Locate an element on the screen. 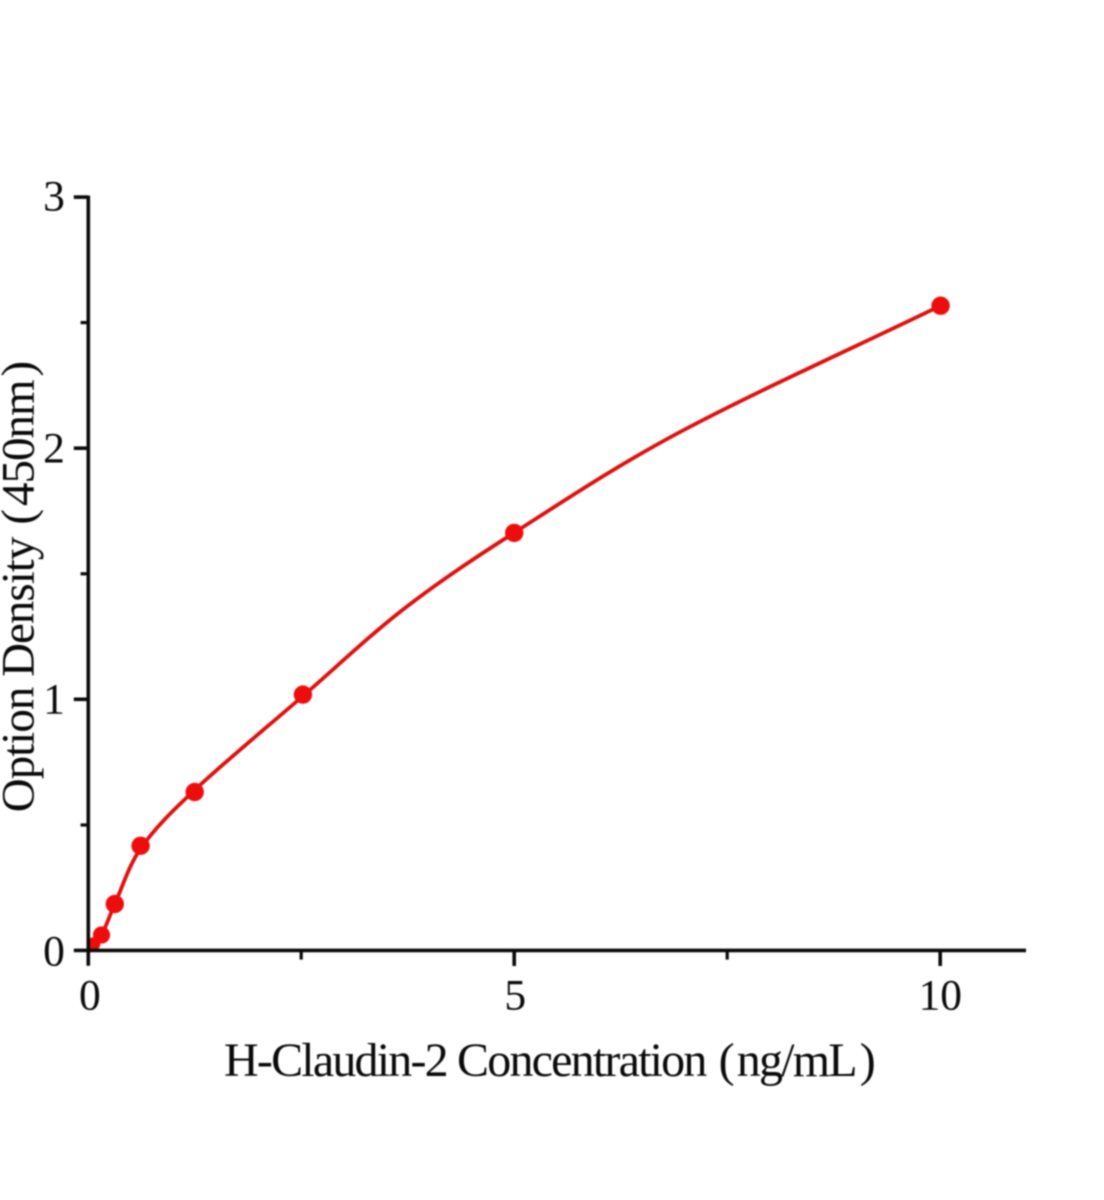  svg-text: 3 is located at coordinates (54, 197).